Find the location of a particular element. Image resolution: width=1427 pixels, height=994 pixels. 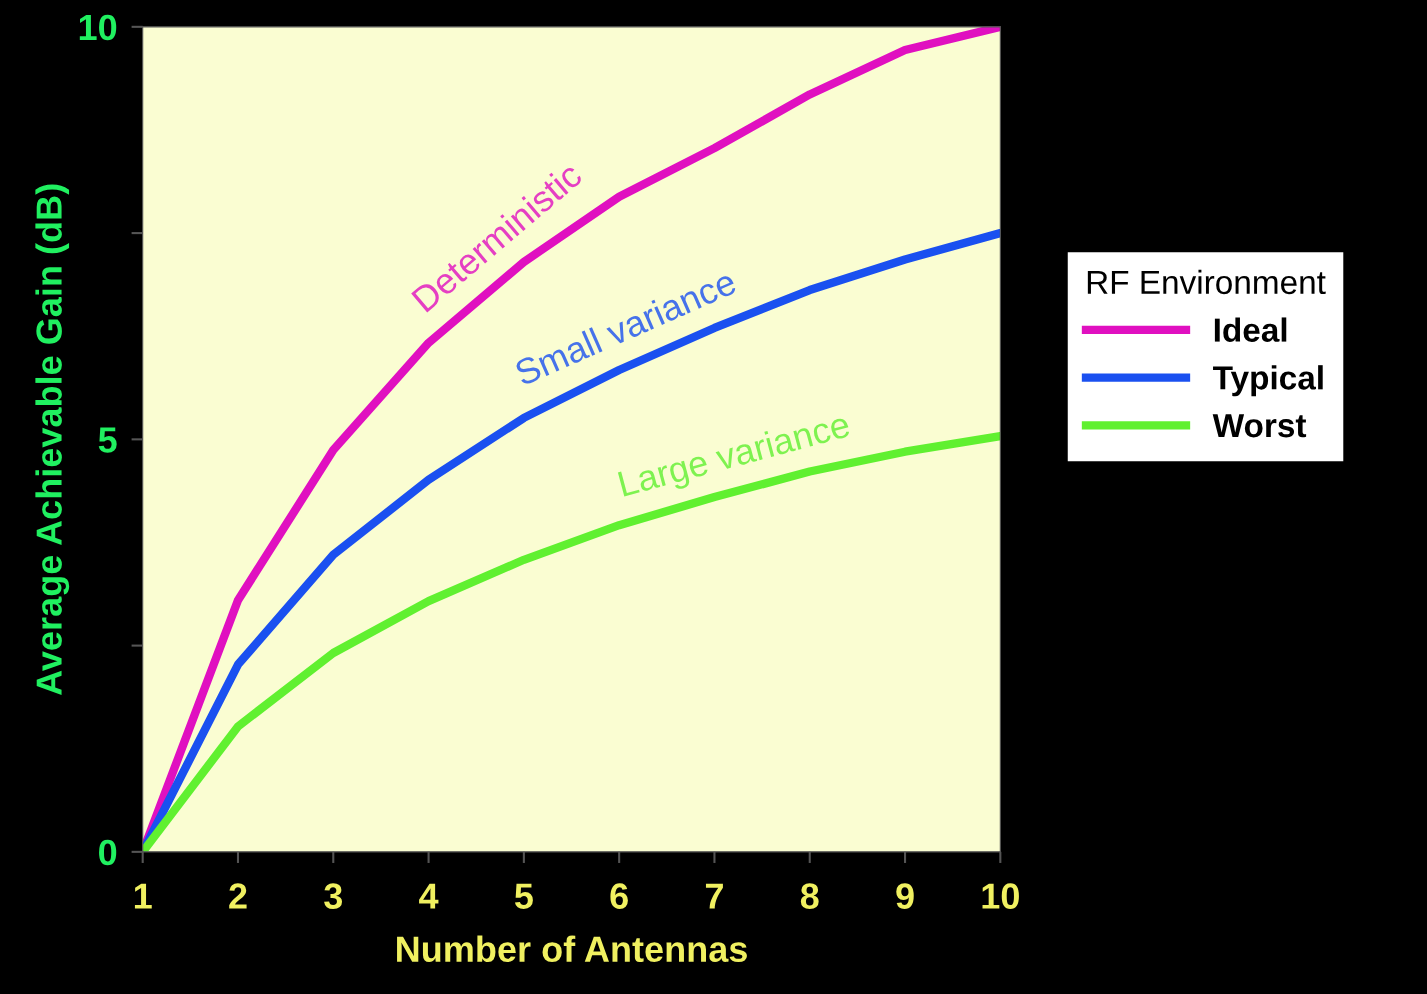

x-tick-label: 1 is located at coordinates (143, 896).